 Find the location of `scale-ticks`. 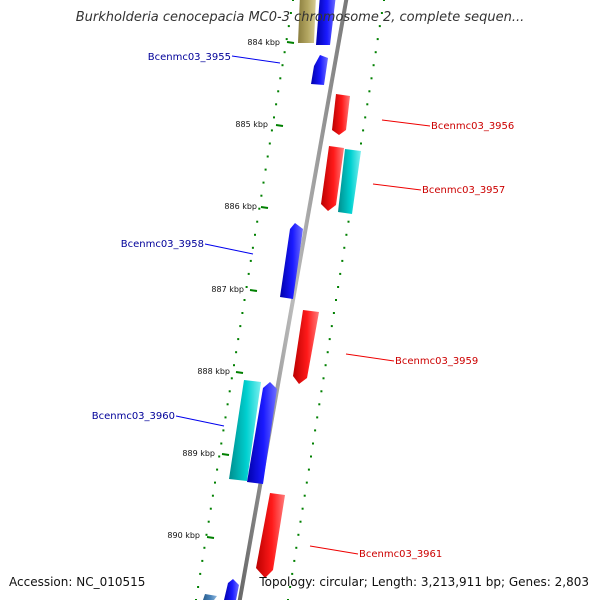

scale-ticks is located at coordinates (250, 290).